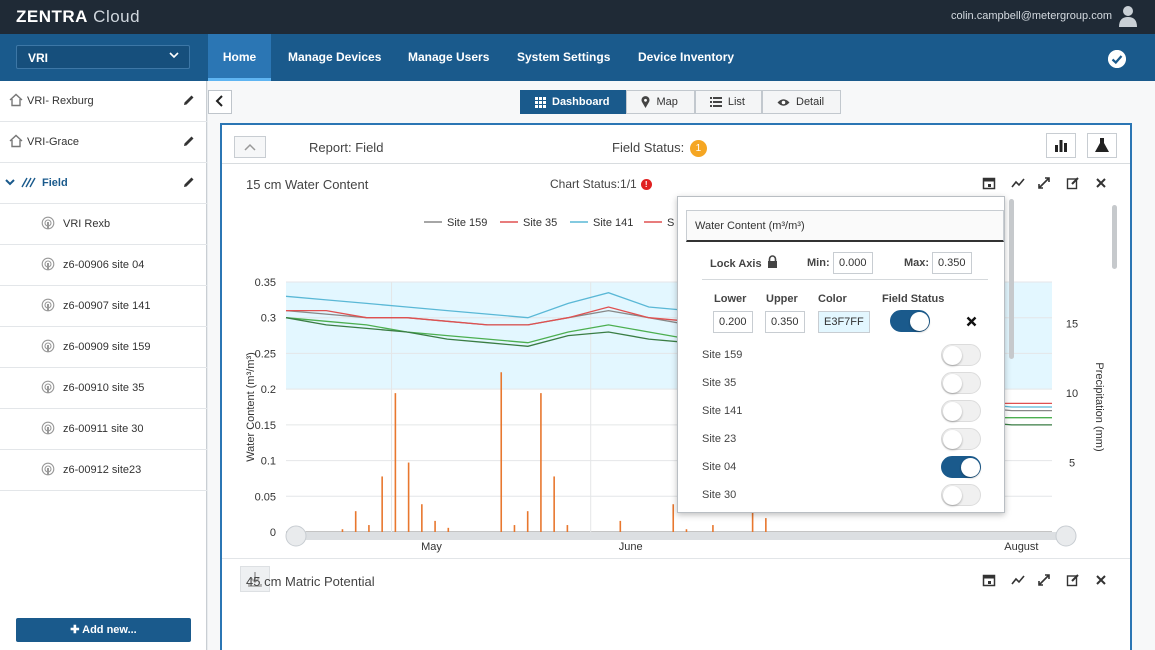 The height and width of the screenshot is (650, 1155). What do you see at coordinates (307, 184) in the screenshot?
I see `chart-title: 15 cm Water Content` at bounding box center [307, 184].